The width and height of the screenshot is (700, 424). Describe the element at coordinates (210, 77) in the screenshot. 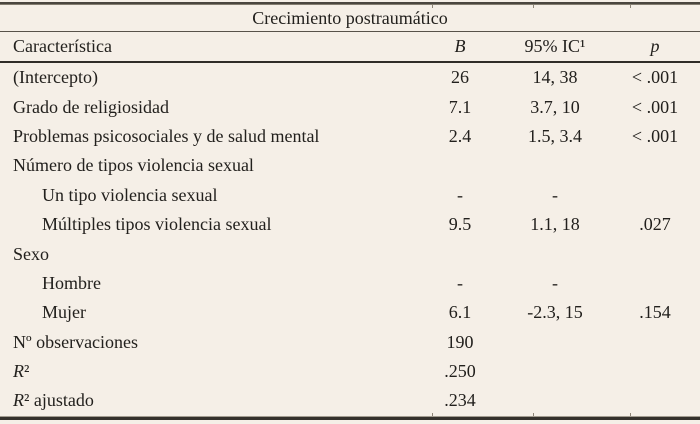

I see `row-label: (Intercepto)` at that location.